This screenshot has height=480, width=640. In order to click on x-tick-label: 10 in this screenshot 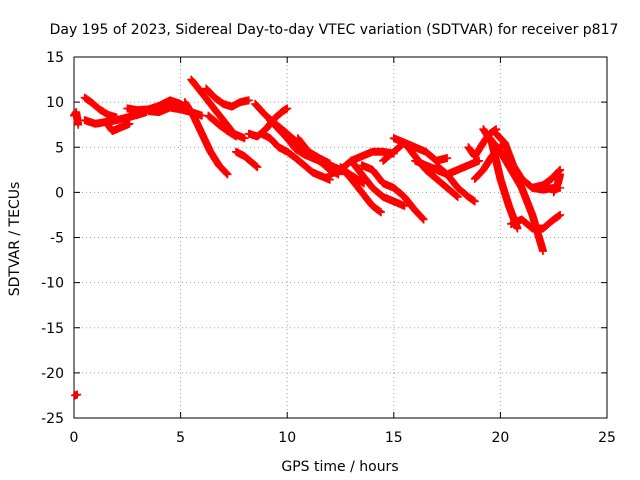, I will do `click(287, 438)`.